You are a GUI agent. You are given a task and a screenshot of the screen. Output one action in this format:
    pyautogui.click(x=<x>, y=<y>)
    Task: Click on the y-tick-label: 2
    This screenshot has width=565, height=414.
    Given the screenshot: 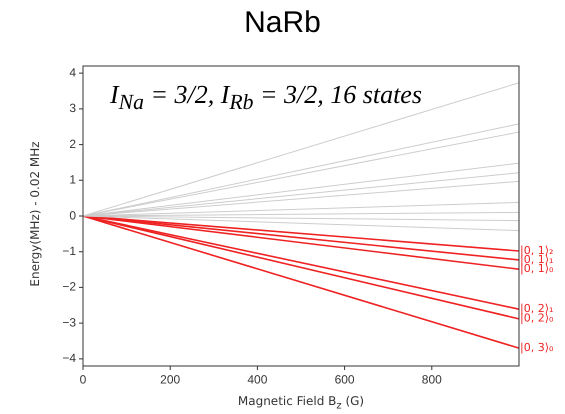 What is the action you would take?
    pyautogui.click(x=72, y=143)
    